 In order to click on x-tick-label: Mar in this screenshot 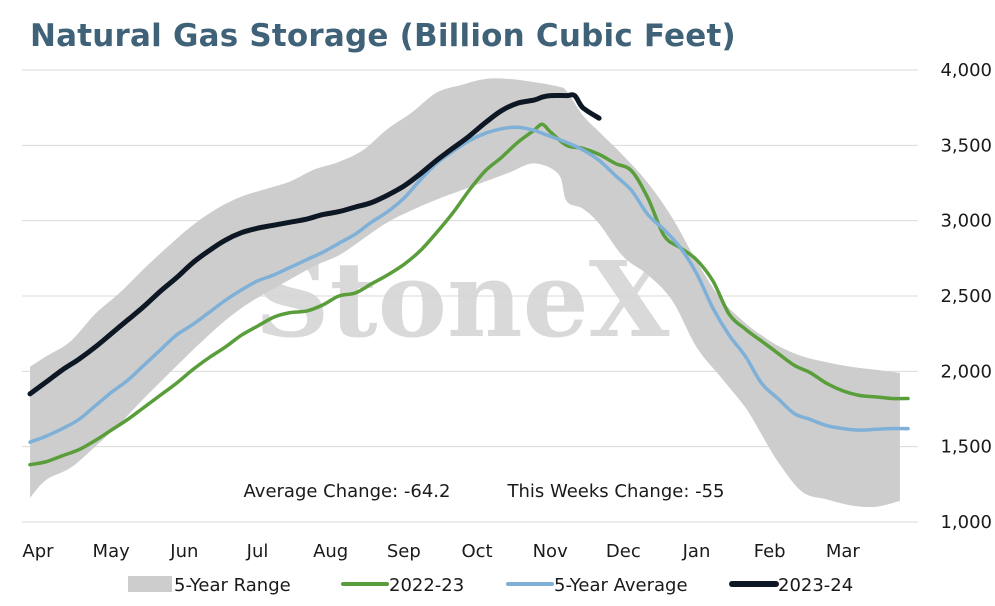, I will do `click(843, 551)`.